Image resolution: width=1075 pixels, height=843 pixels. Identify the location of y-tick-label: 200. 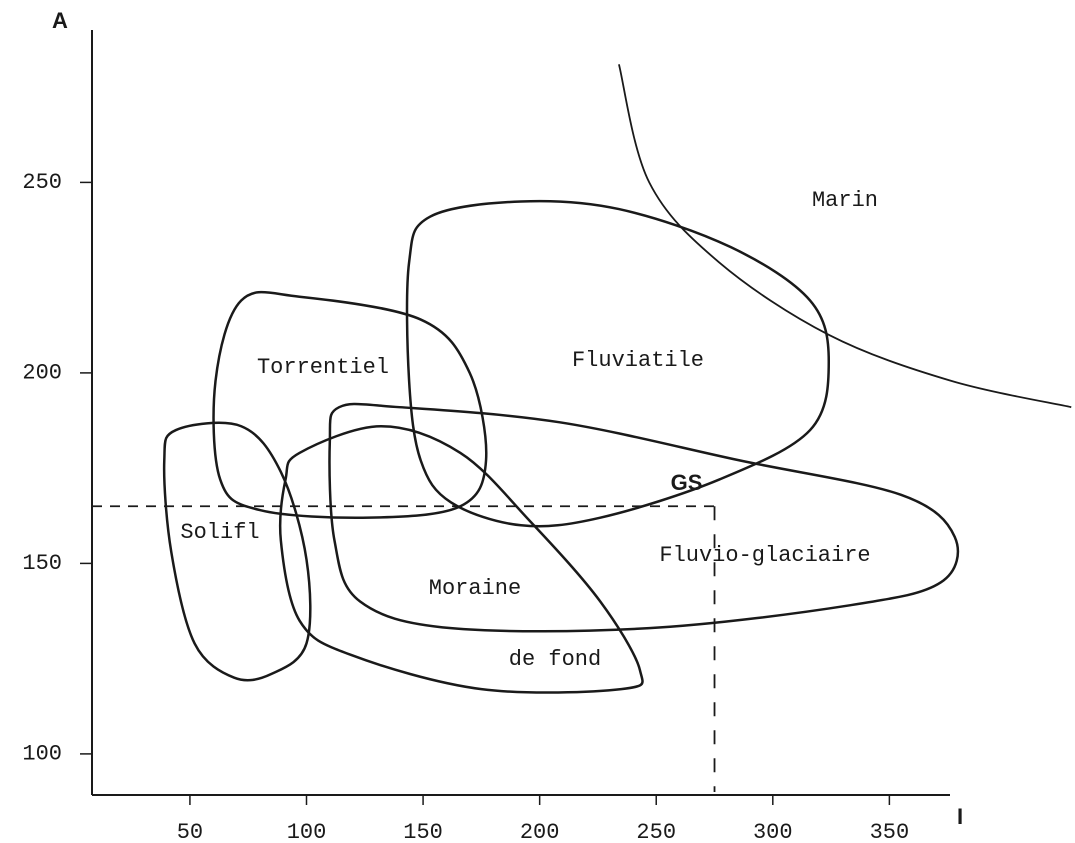
(42, 373).